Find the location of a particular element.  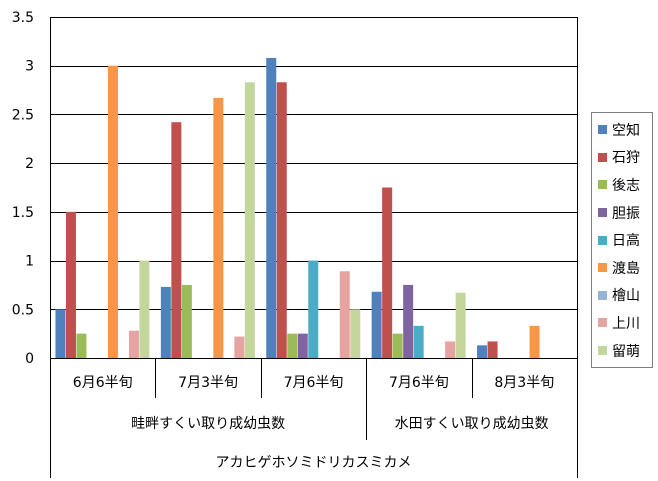

legend-item: 胆振 is located at coordinates (622, 213).